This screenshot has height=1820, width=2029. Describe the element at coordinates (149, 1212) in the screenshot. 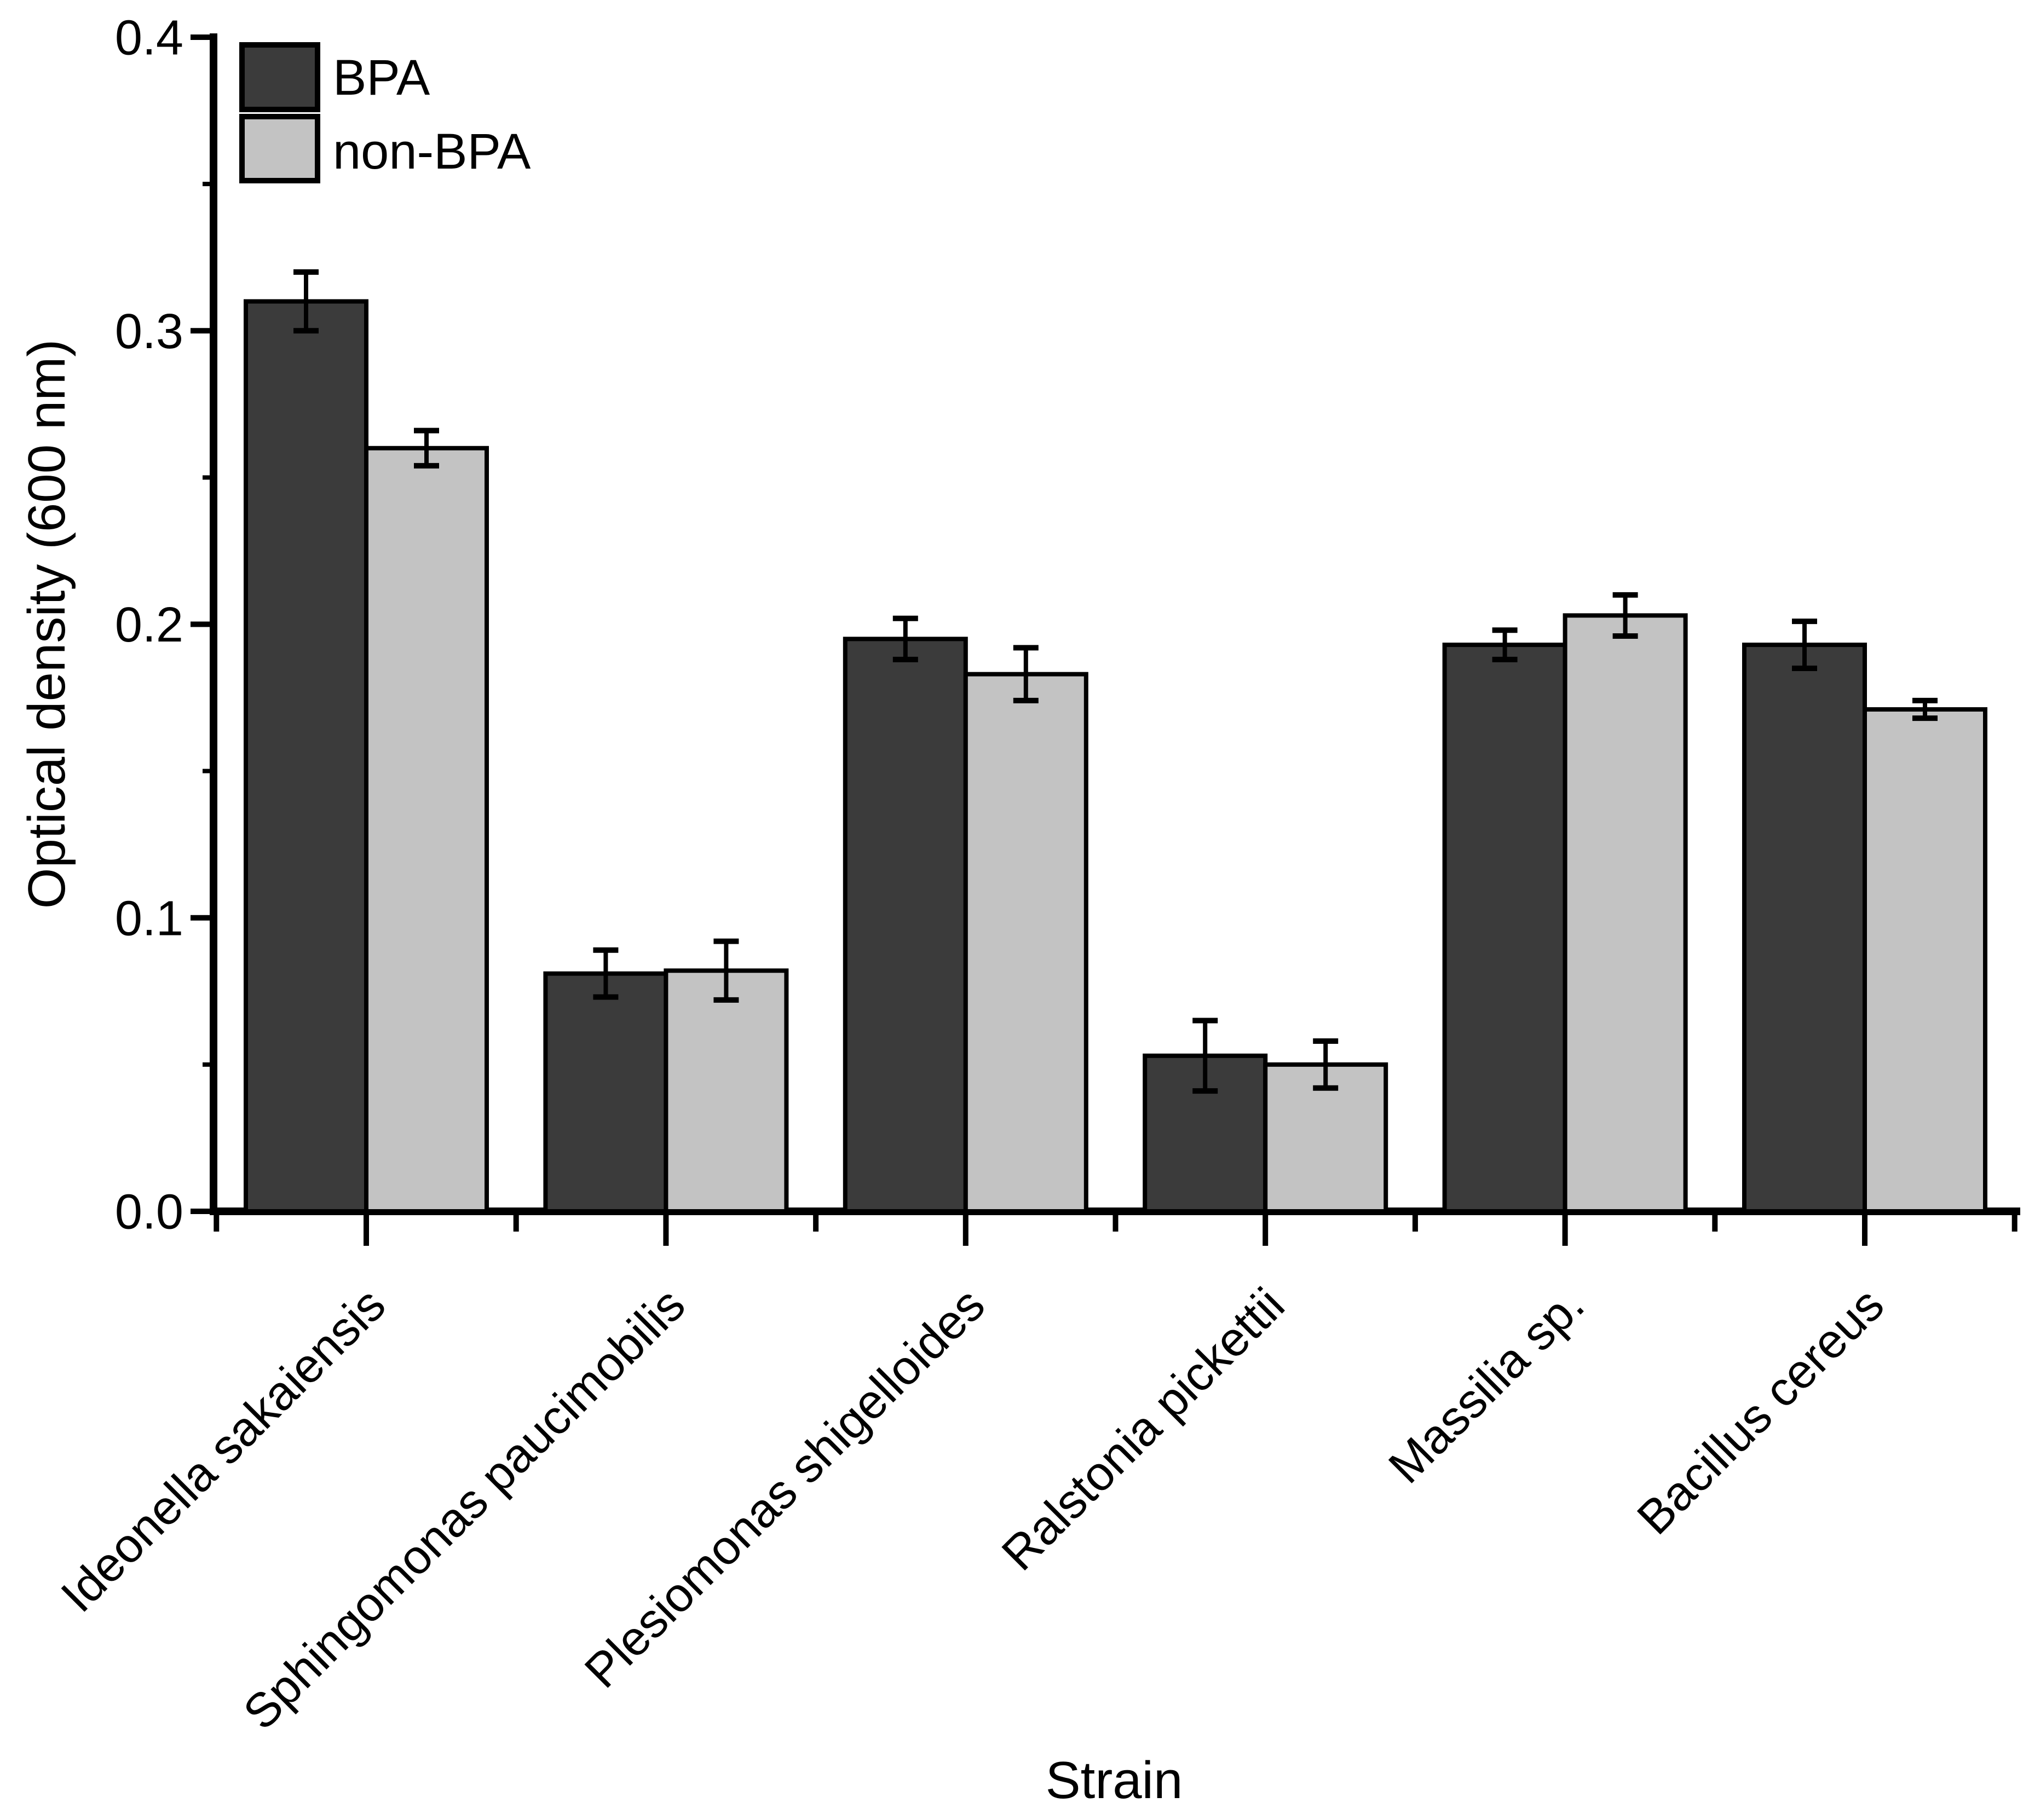

I see `y-tick-label: 0.0` at that location.